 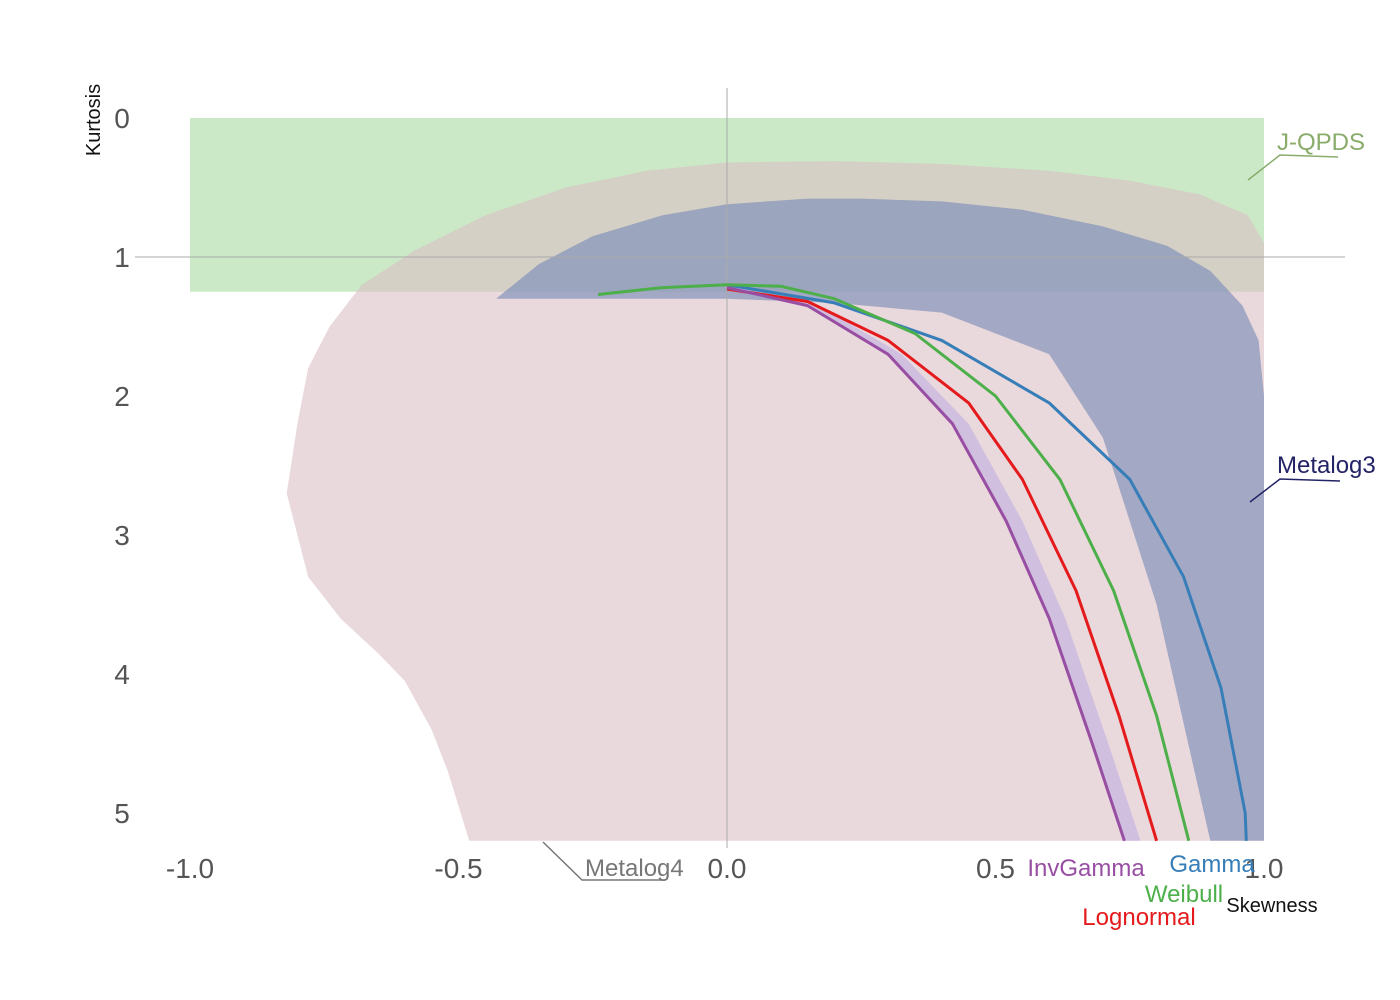 I want to click on leader-line-metalog4, so click(x=603, y=861).